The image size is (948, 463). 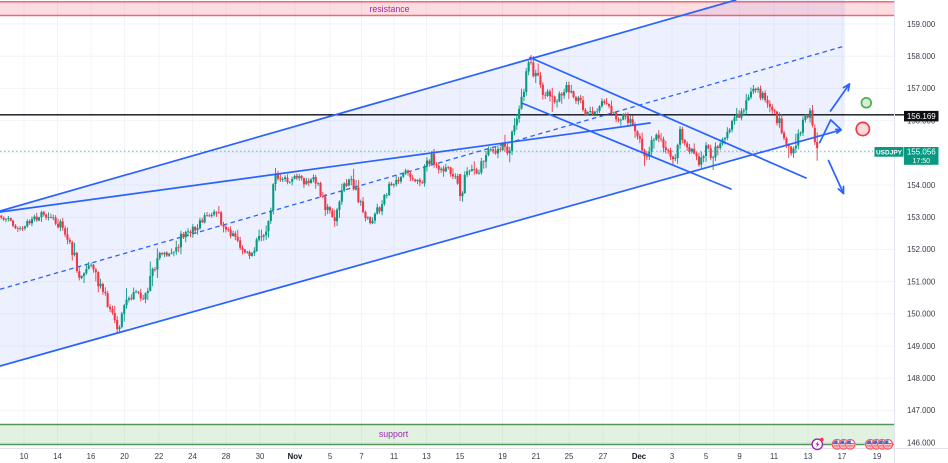 What do you see at coordinates (159, 456) in the screenshot?
I see `svg-text: 22` at bounding box center [159, 456].